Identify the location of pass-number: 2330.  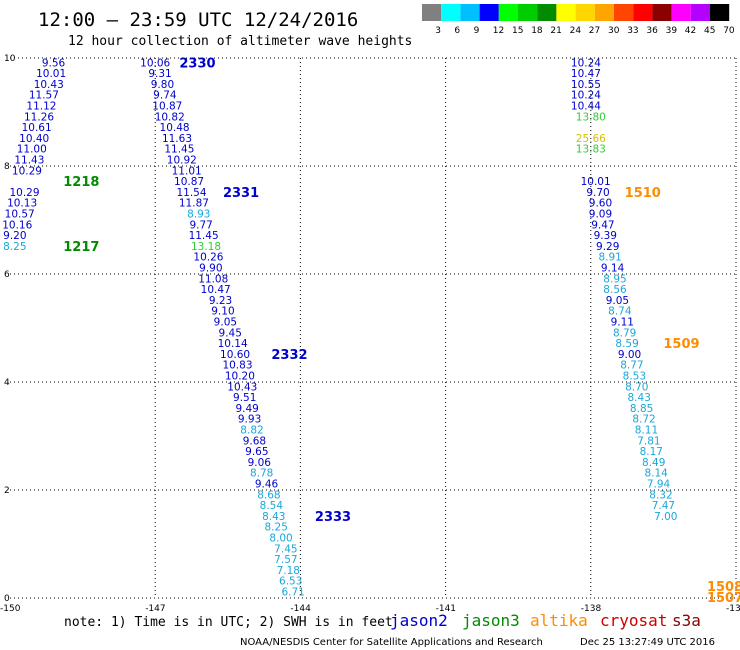
(197, 63).